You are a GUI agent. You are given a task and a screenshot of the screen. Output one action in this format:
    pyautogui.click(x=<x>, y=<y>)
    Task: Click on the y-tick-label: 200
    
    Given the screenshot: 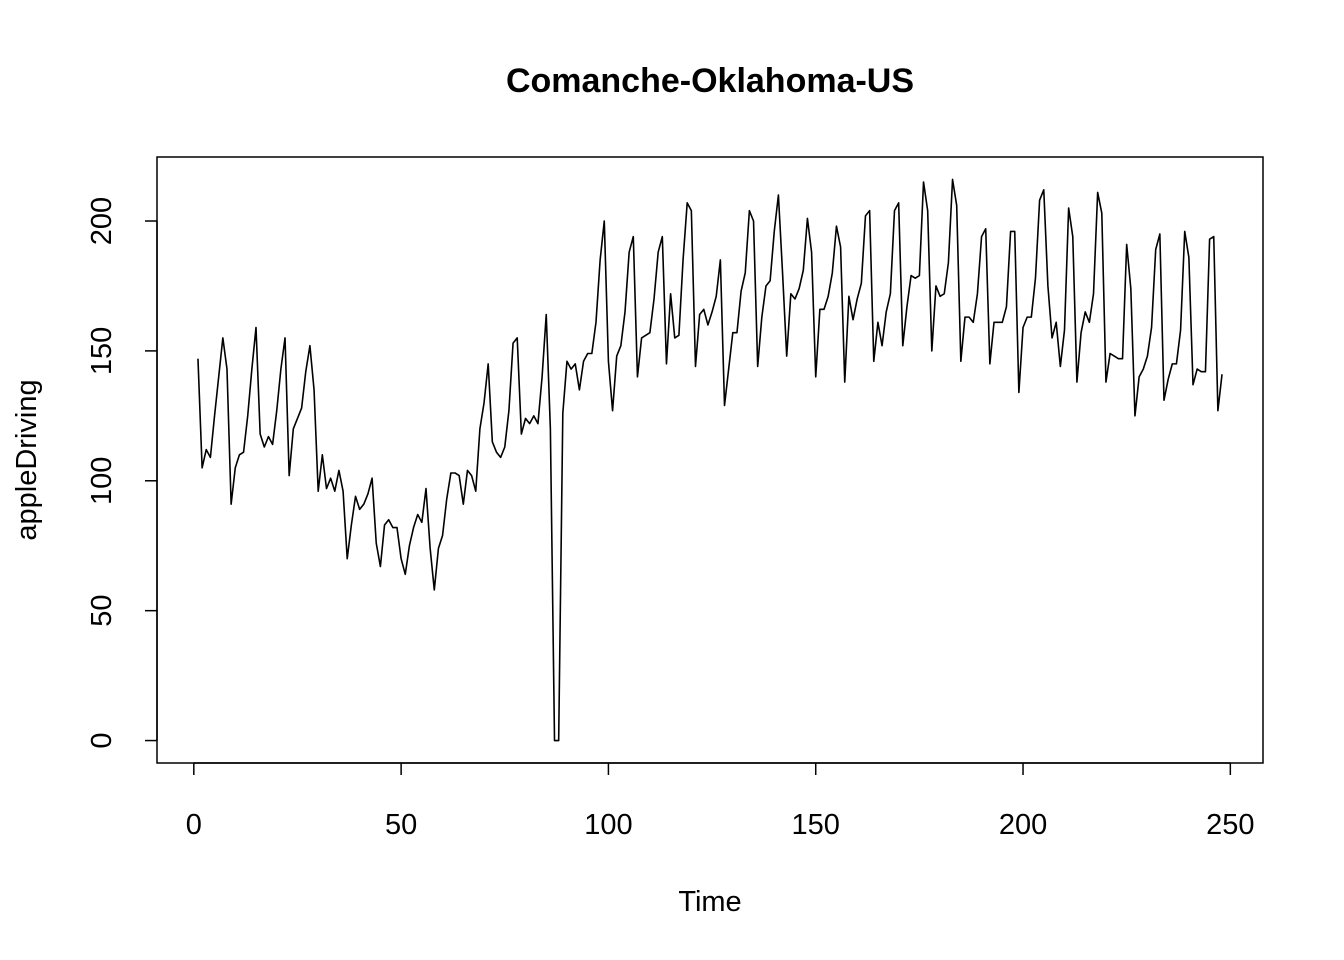 What is the action you would take?
    pyautogui.click(x=102, y=221)
    